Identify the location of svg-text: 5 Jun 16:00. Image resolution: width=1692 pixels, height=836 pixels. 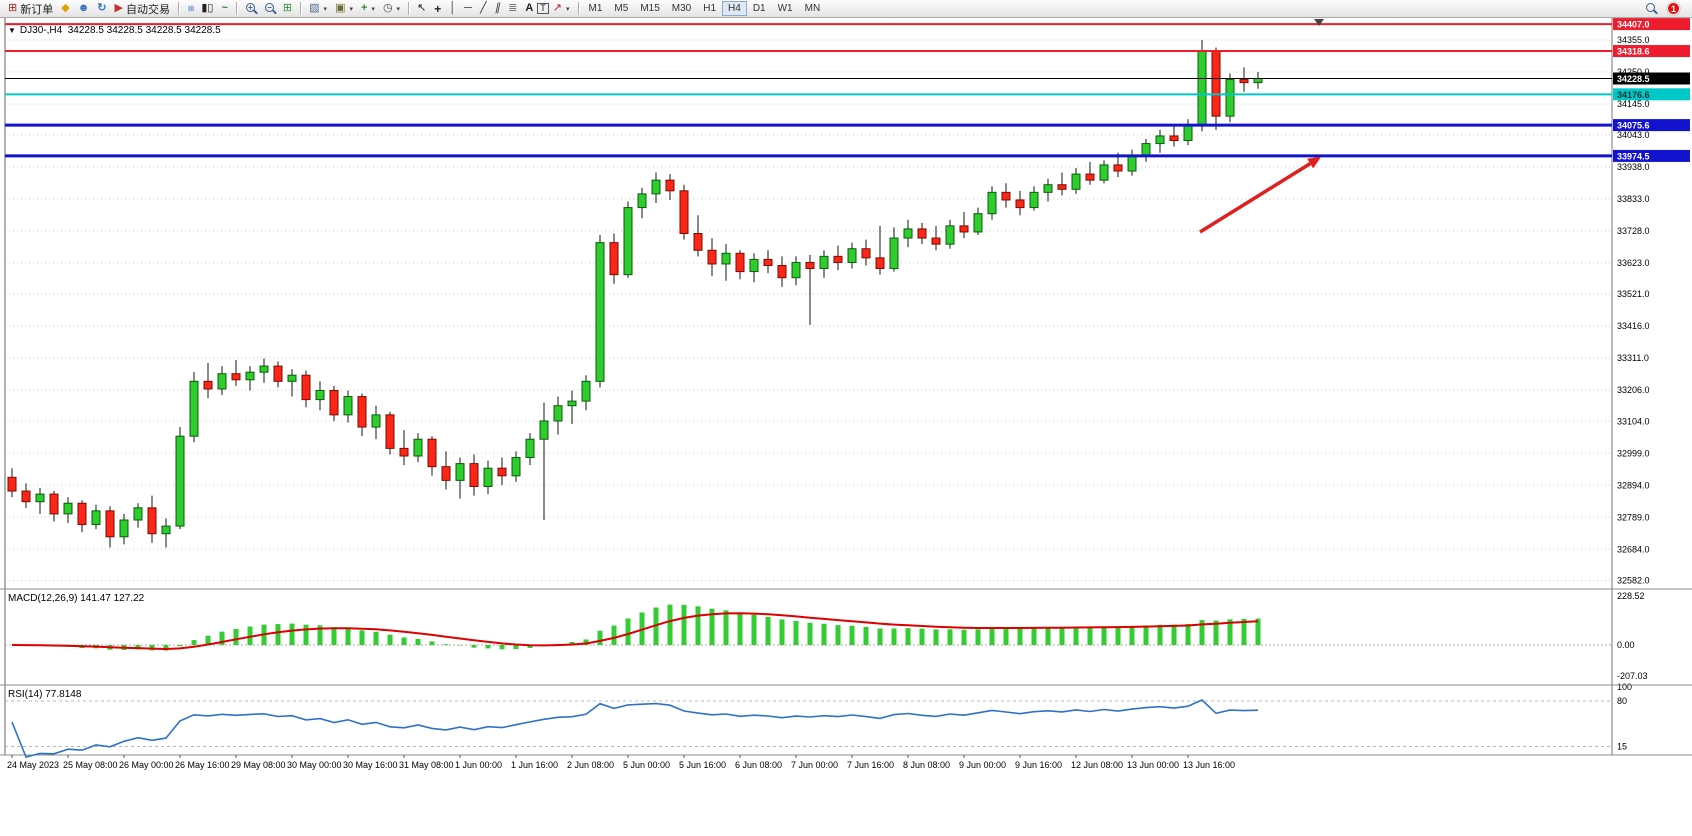
(702, 765).